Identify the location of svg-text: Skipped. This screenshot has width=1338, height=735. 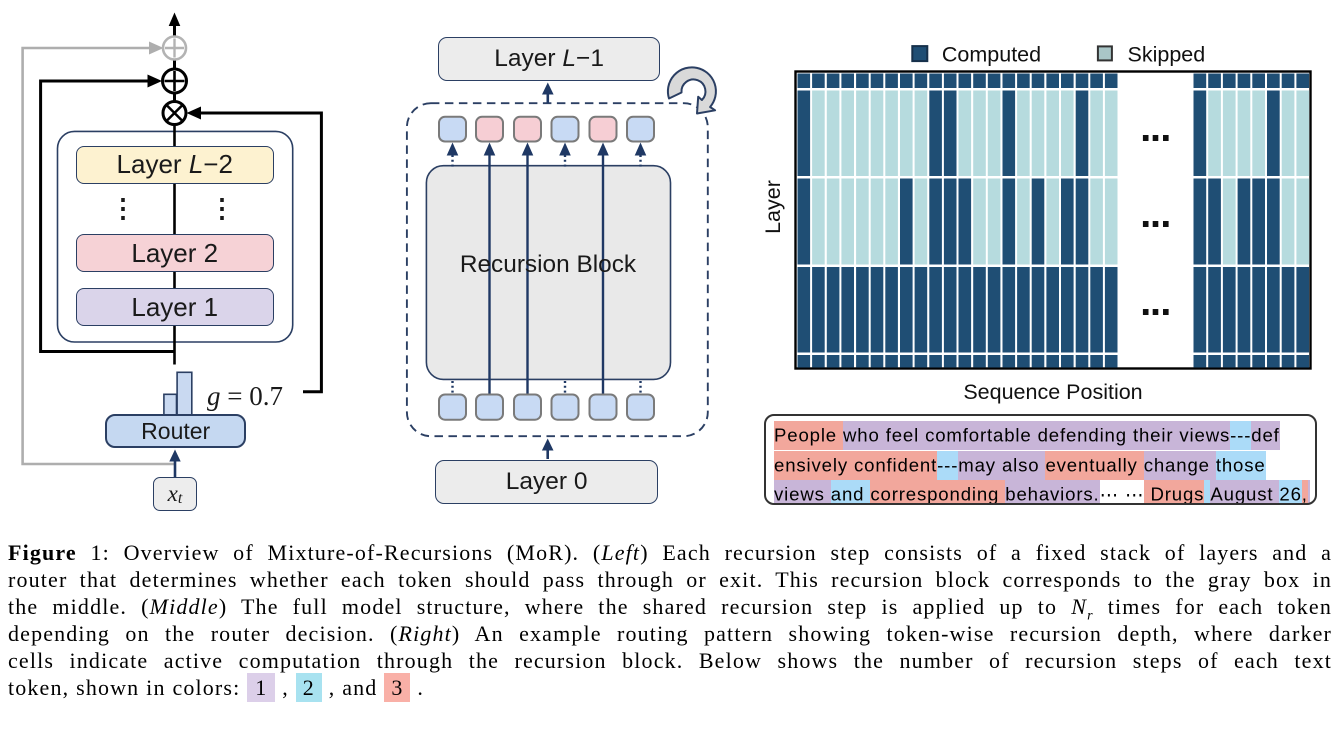
(1167, 55).